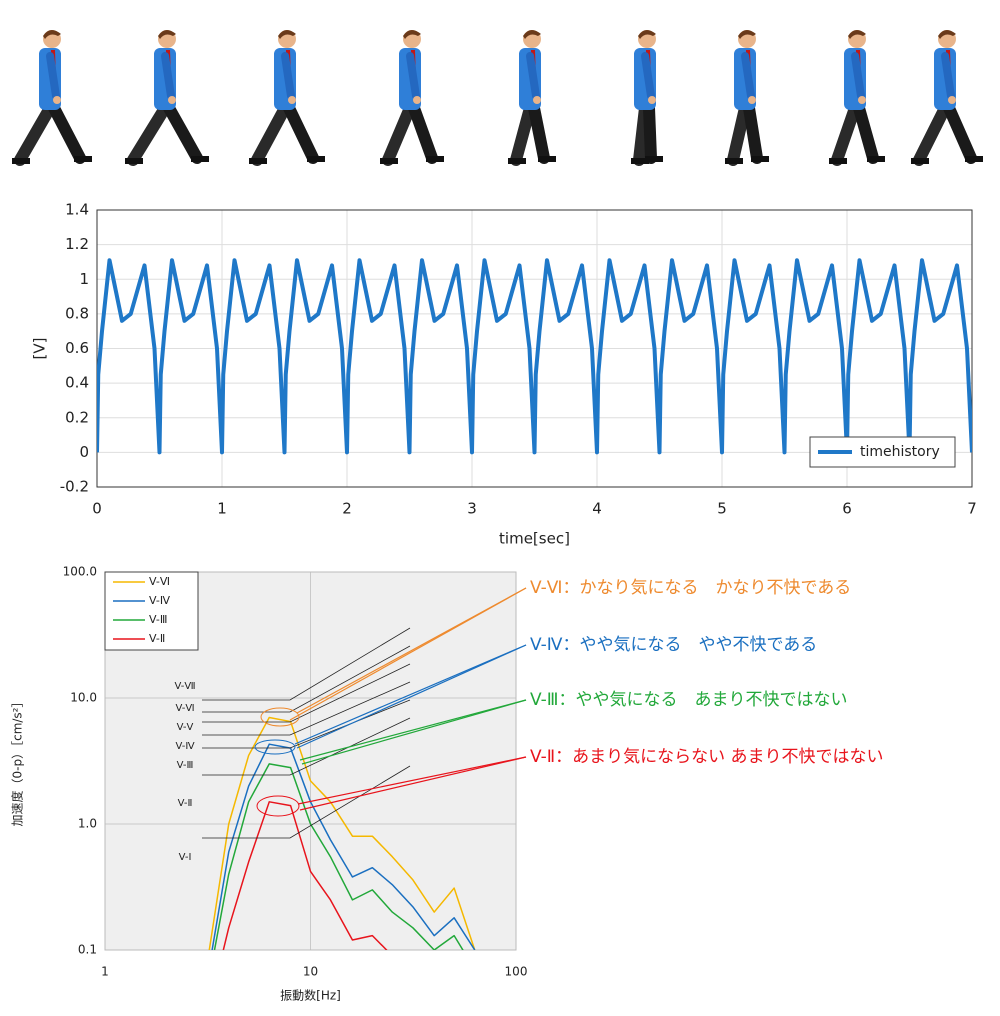 Image resolution: width=1000 pixels, height=1016 pixels. I want to click on x-tick-label: 0, so click(97, 509).